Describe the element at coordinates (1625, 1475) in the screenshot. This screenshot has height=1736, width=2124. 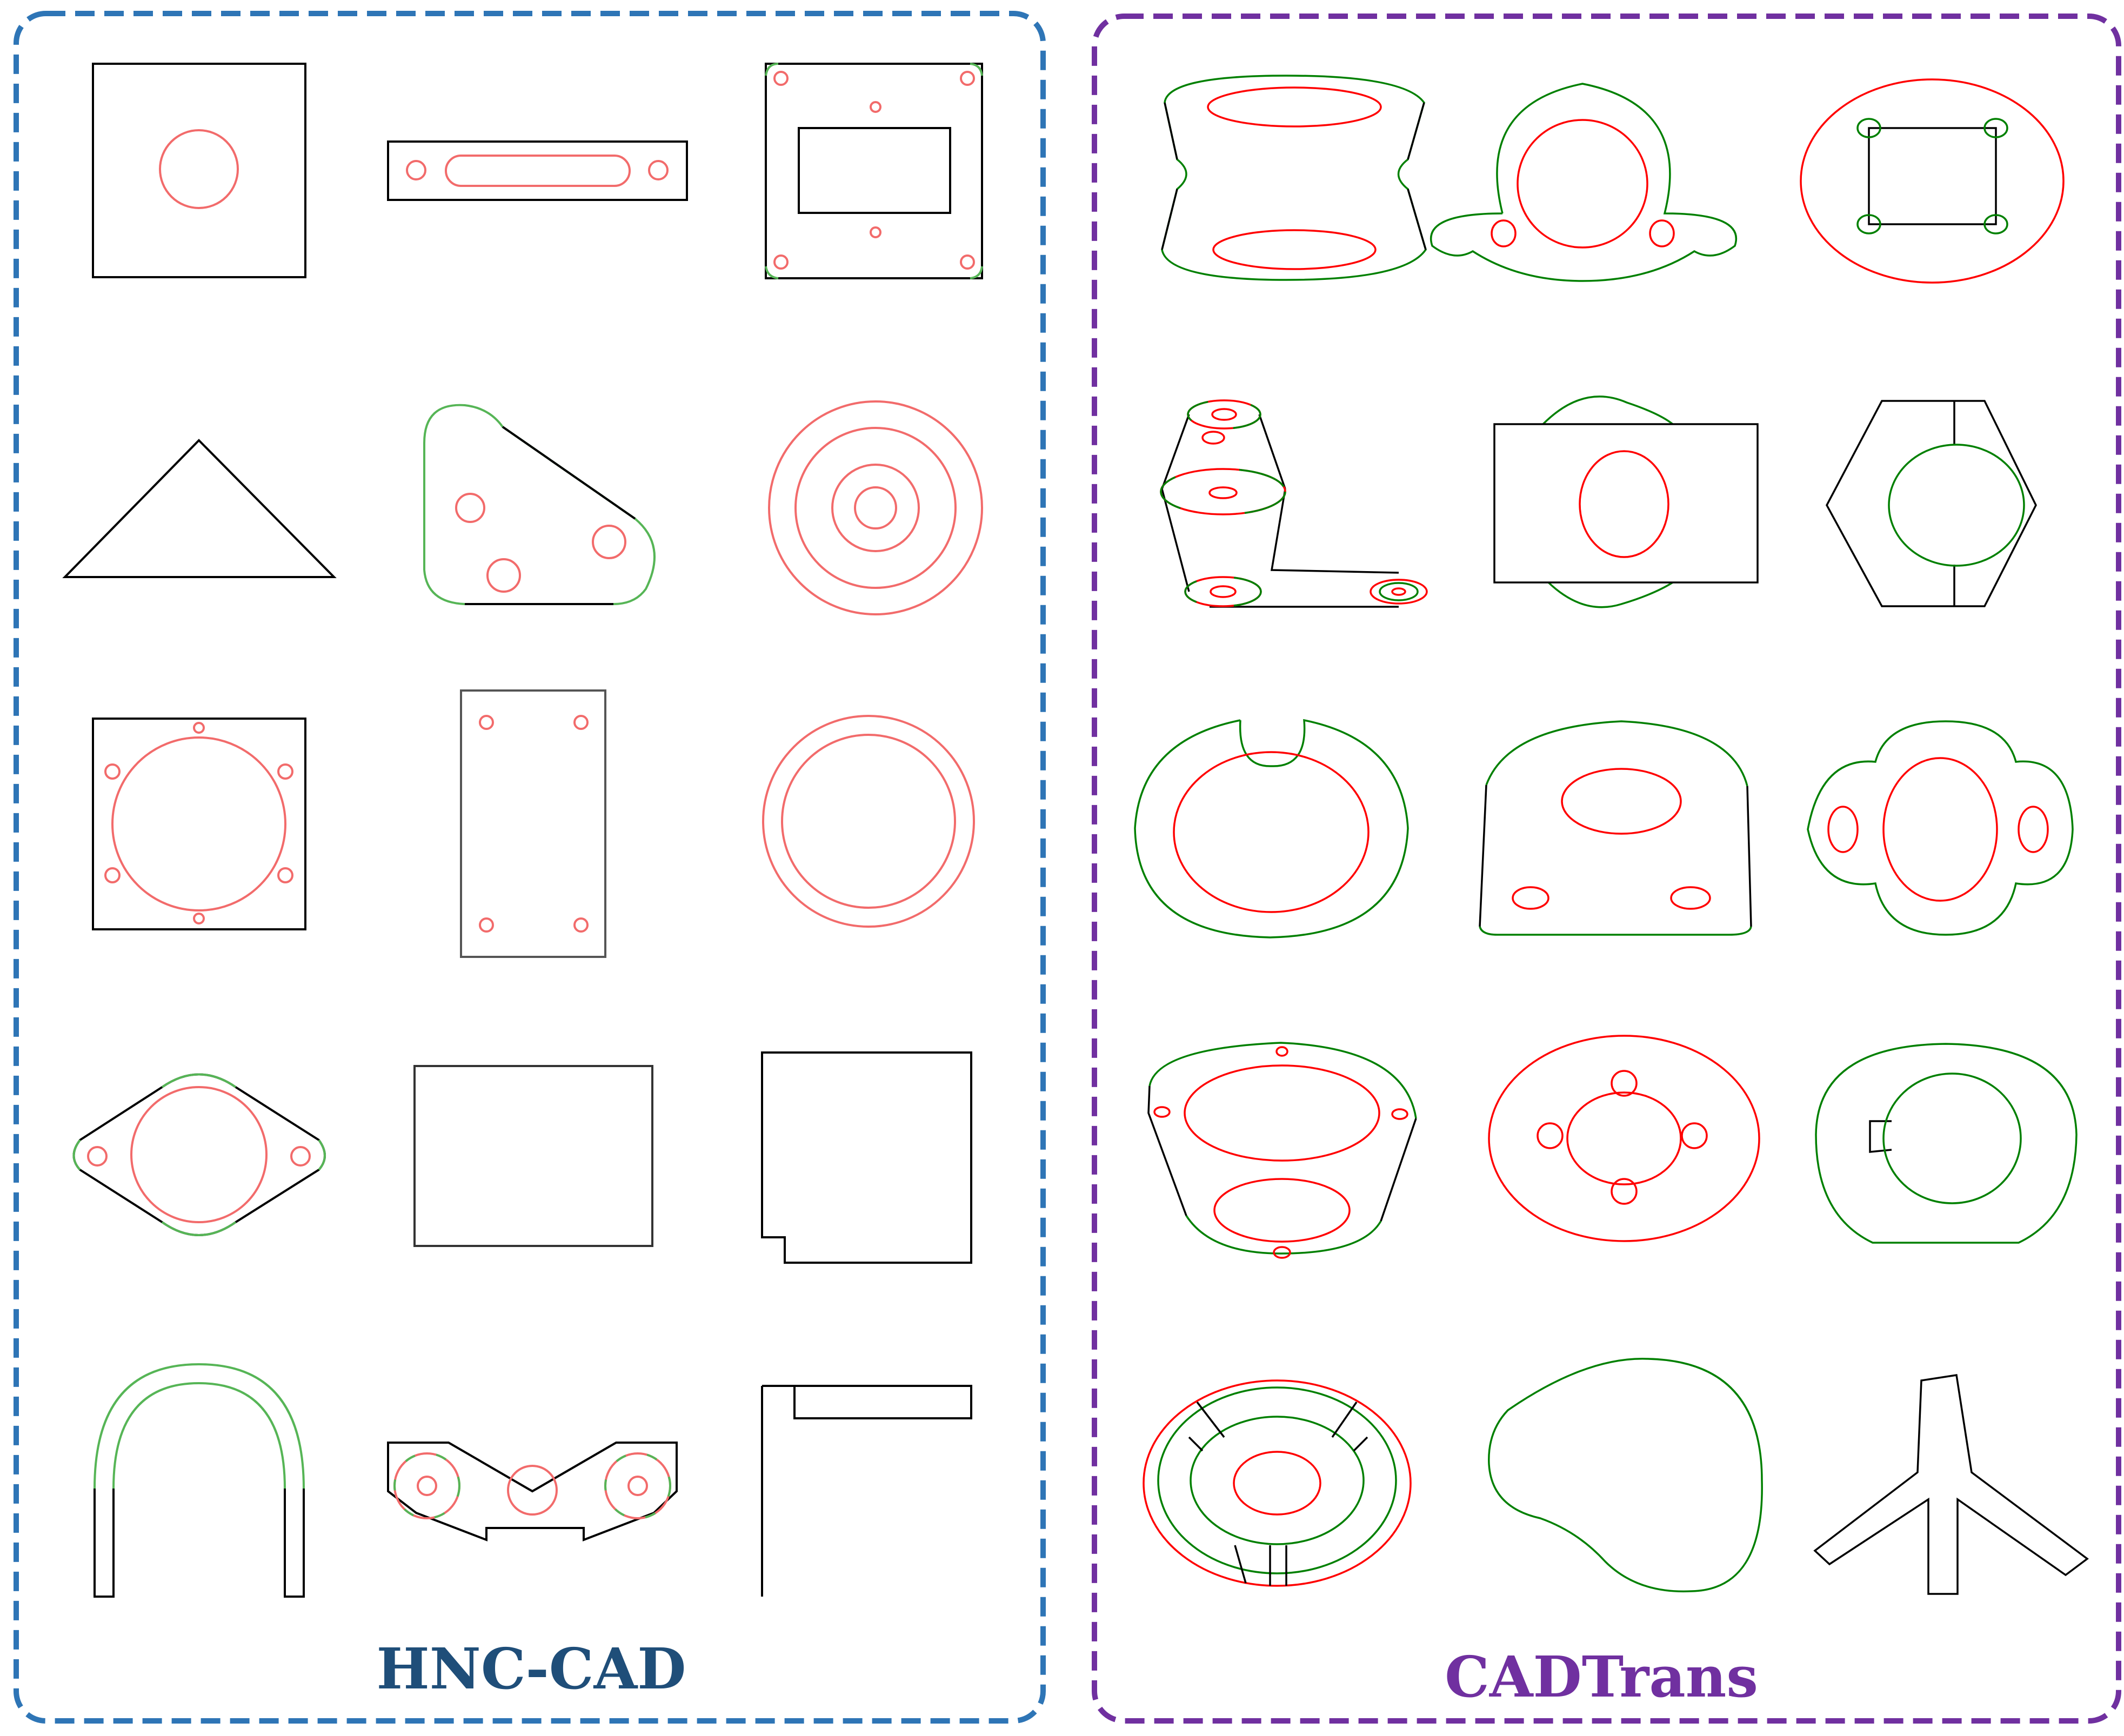
I see `cad-kidney` at that location.